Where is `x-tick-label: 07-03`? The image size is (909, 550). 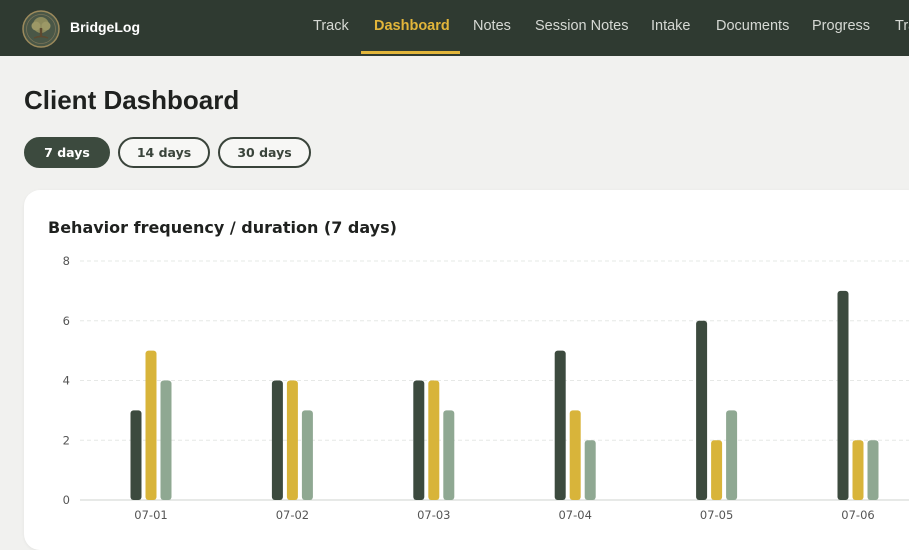
x-tick-label: 07-03 is located at coordinates (433, 515).